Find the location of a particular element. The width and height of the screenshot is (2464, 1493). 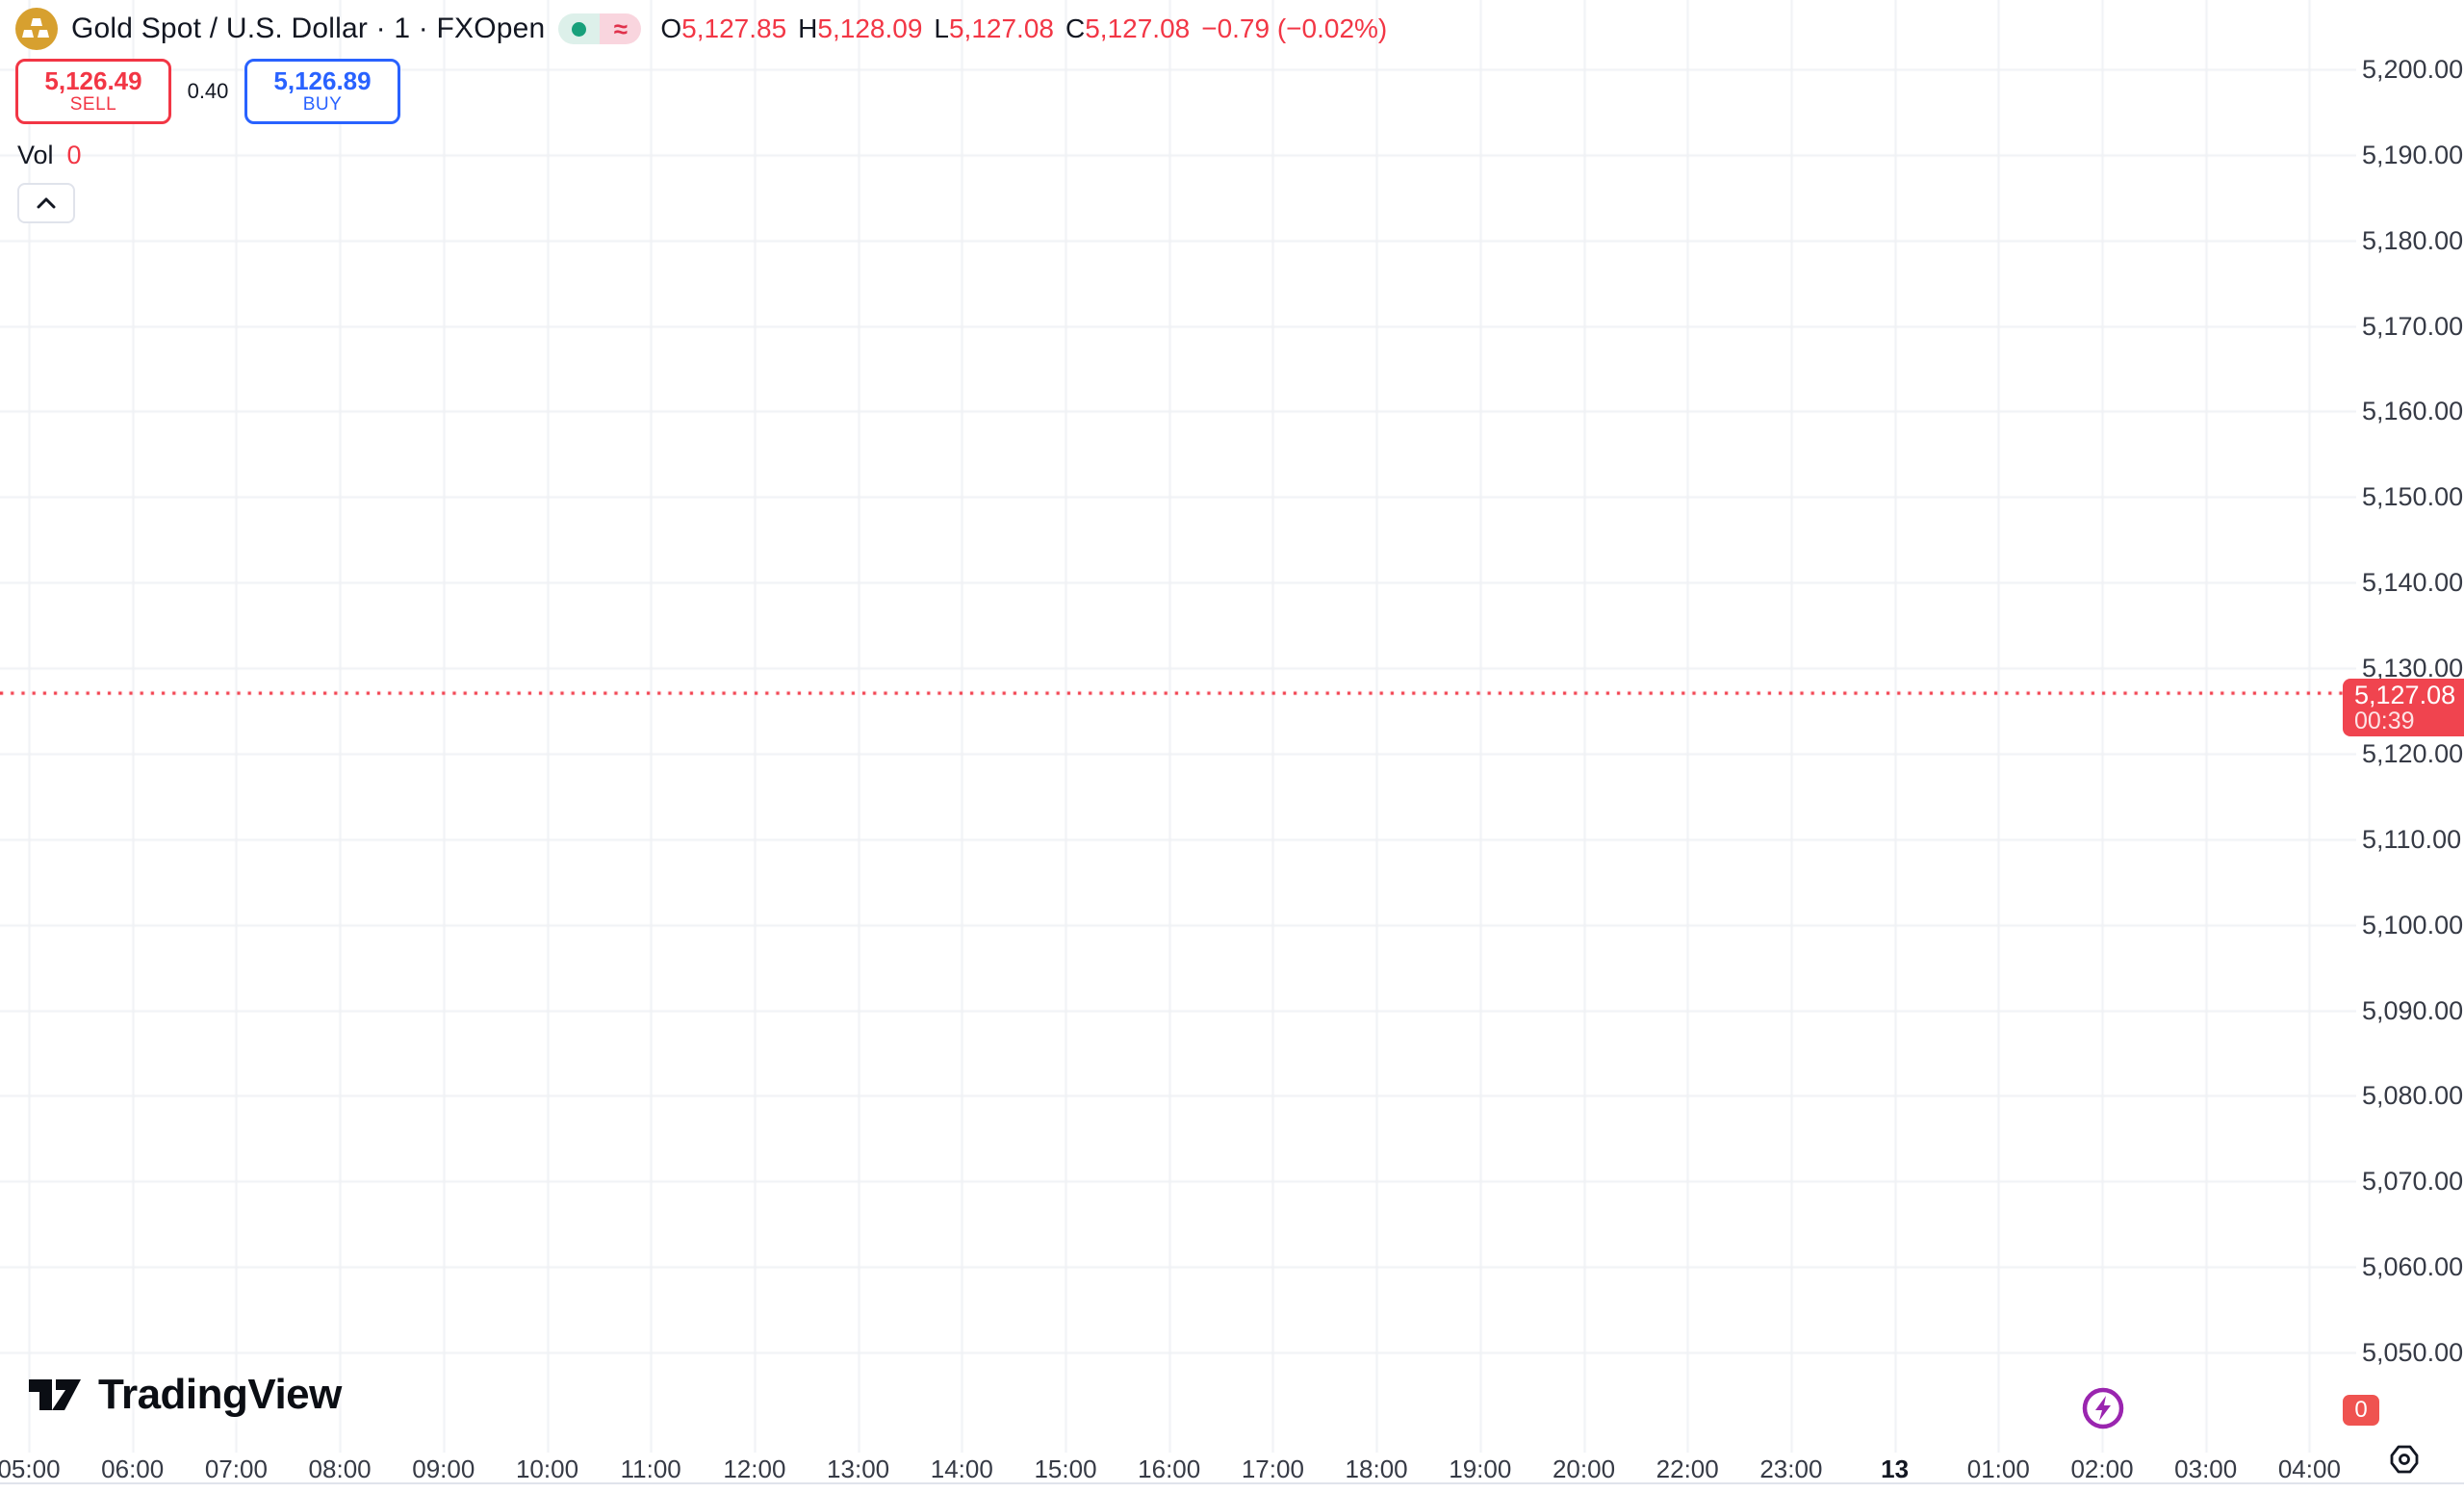

instant-order-button is located at coordinates (2103, 1408).